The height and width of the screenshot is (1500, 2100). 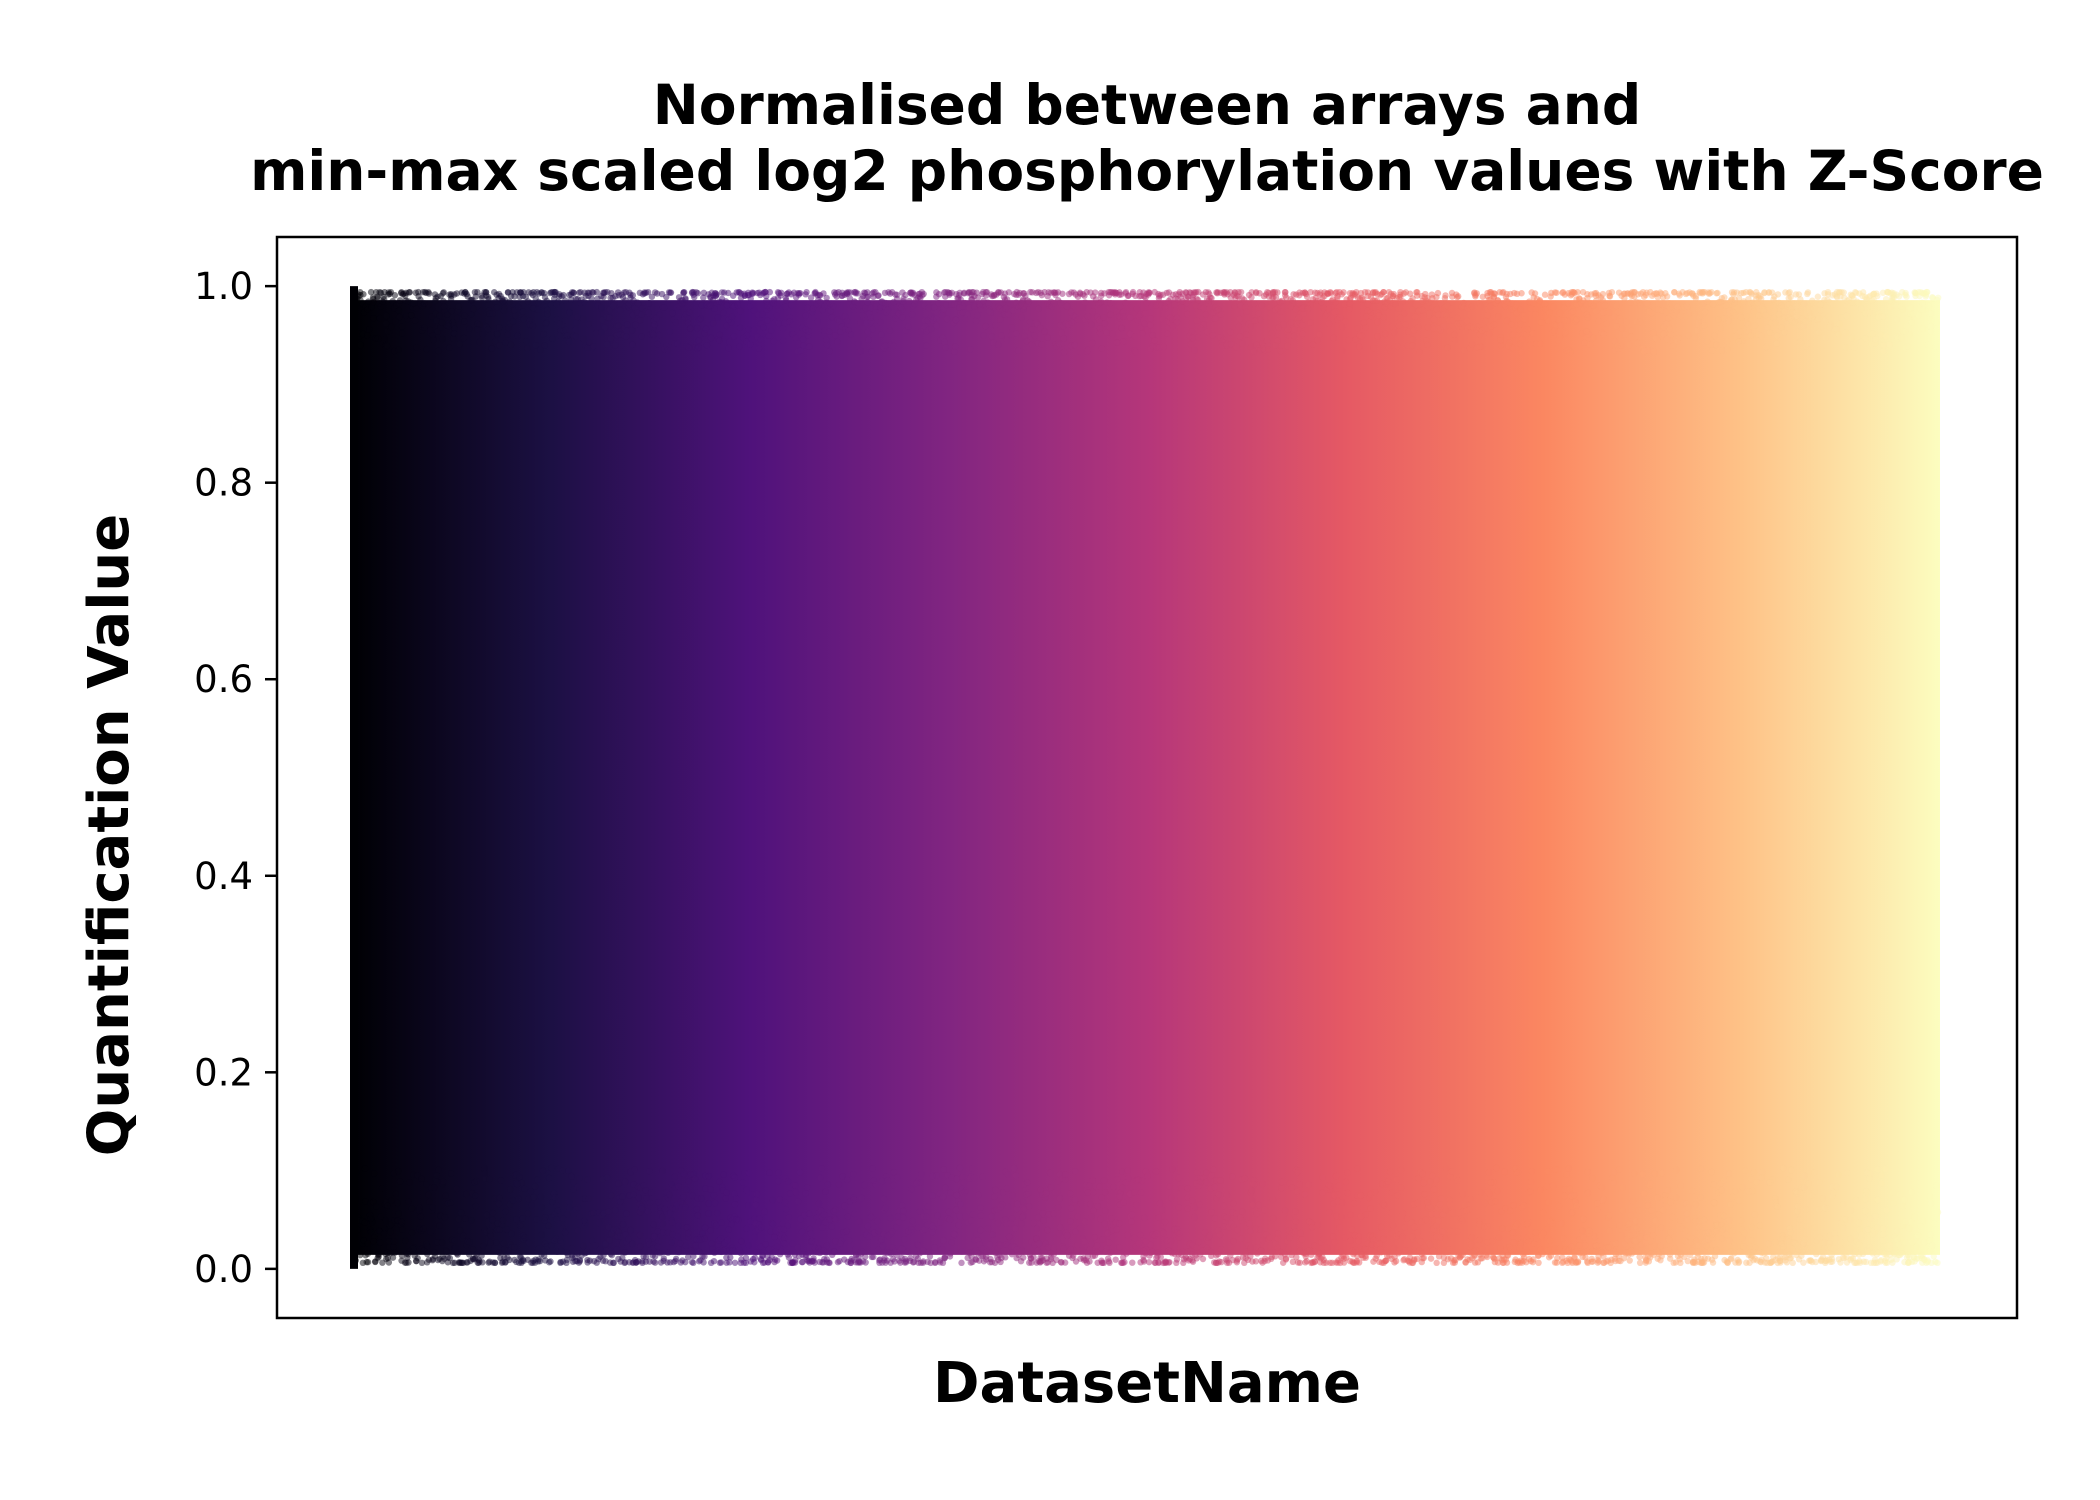 What do you see at coordinates (109, 835) in the screenshot?
I see `y-axis-label: Quantification Value` at bounding box center [109, 835].